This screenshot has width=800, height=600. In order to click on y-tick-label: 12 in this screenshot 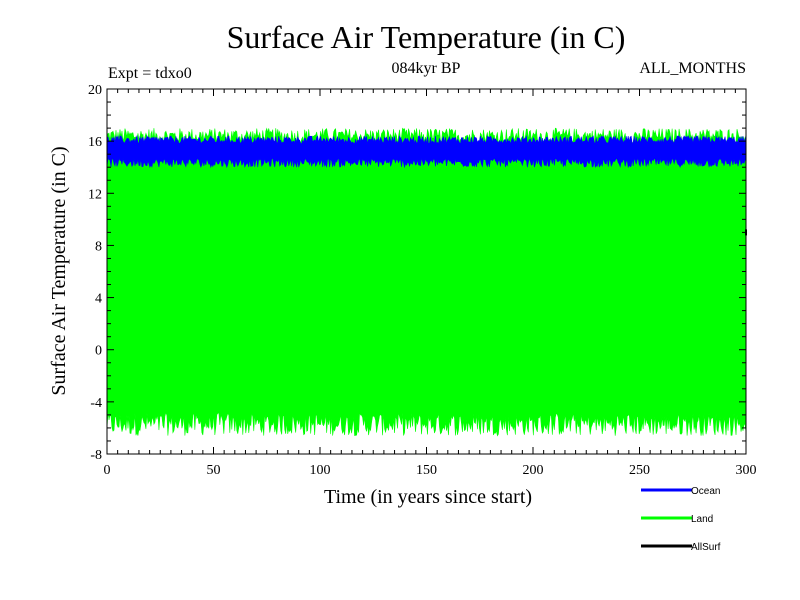, I will do `click(95, 194)`.